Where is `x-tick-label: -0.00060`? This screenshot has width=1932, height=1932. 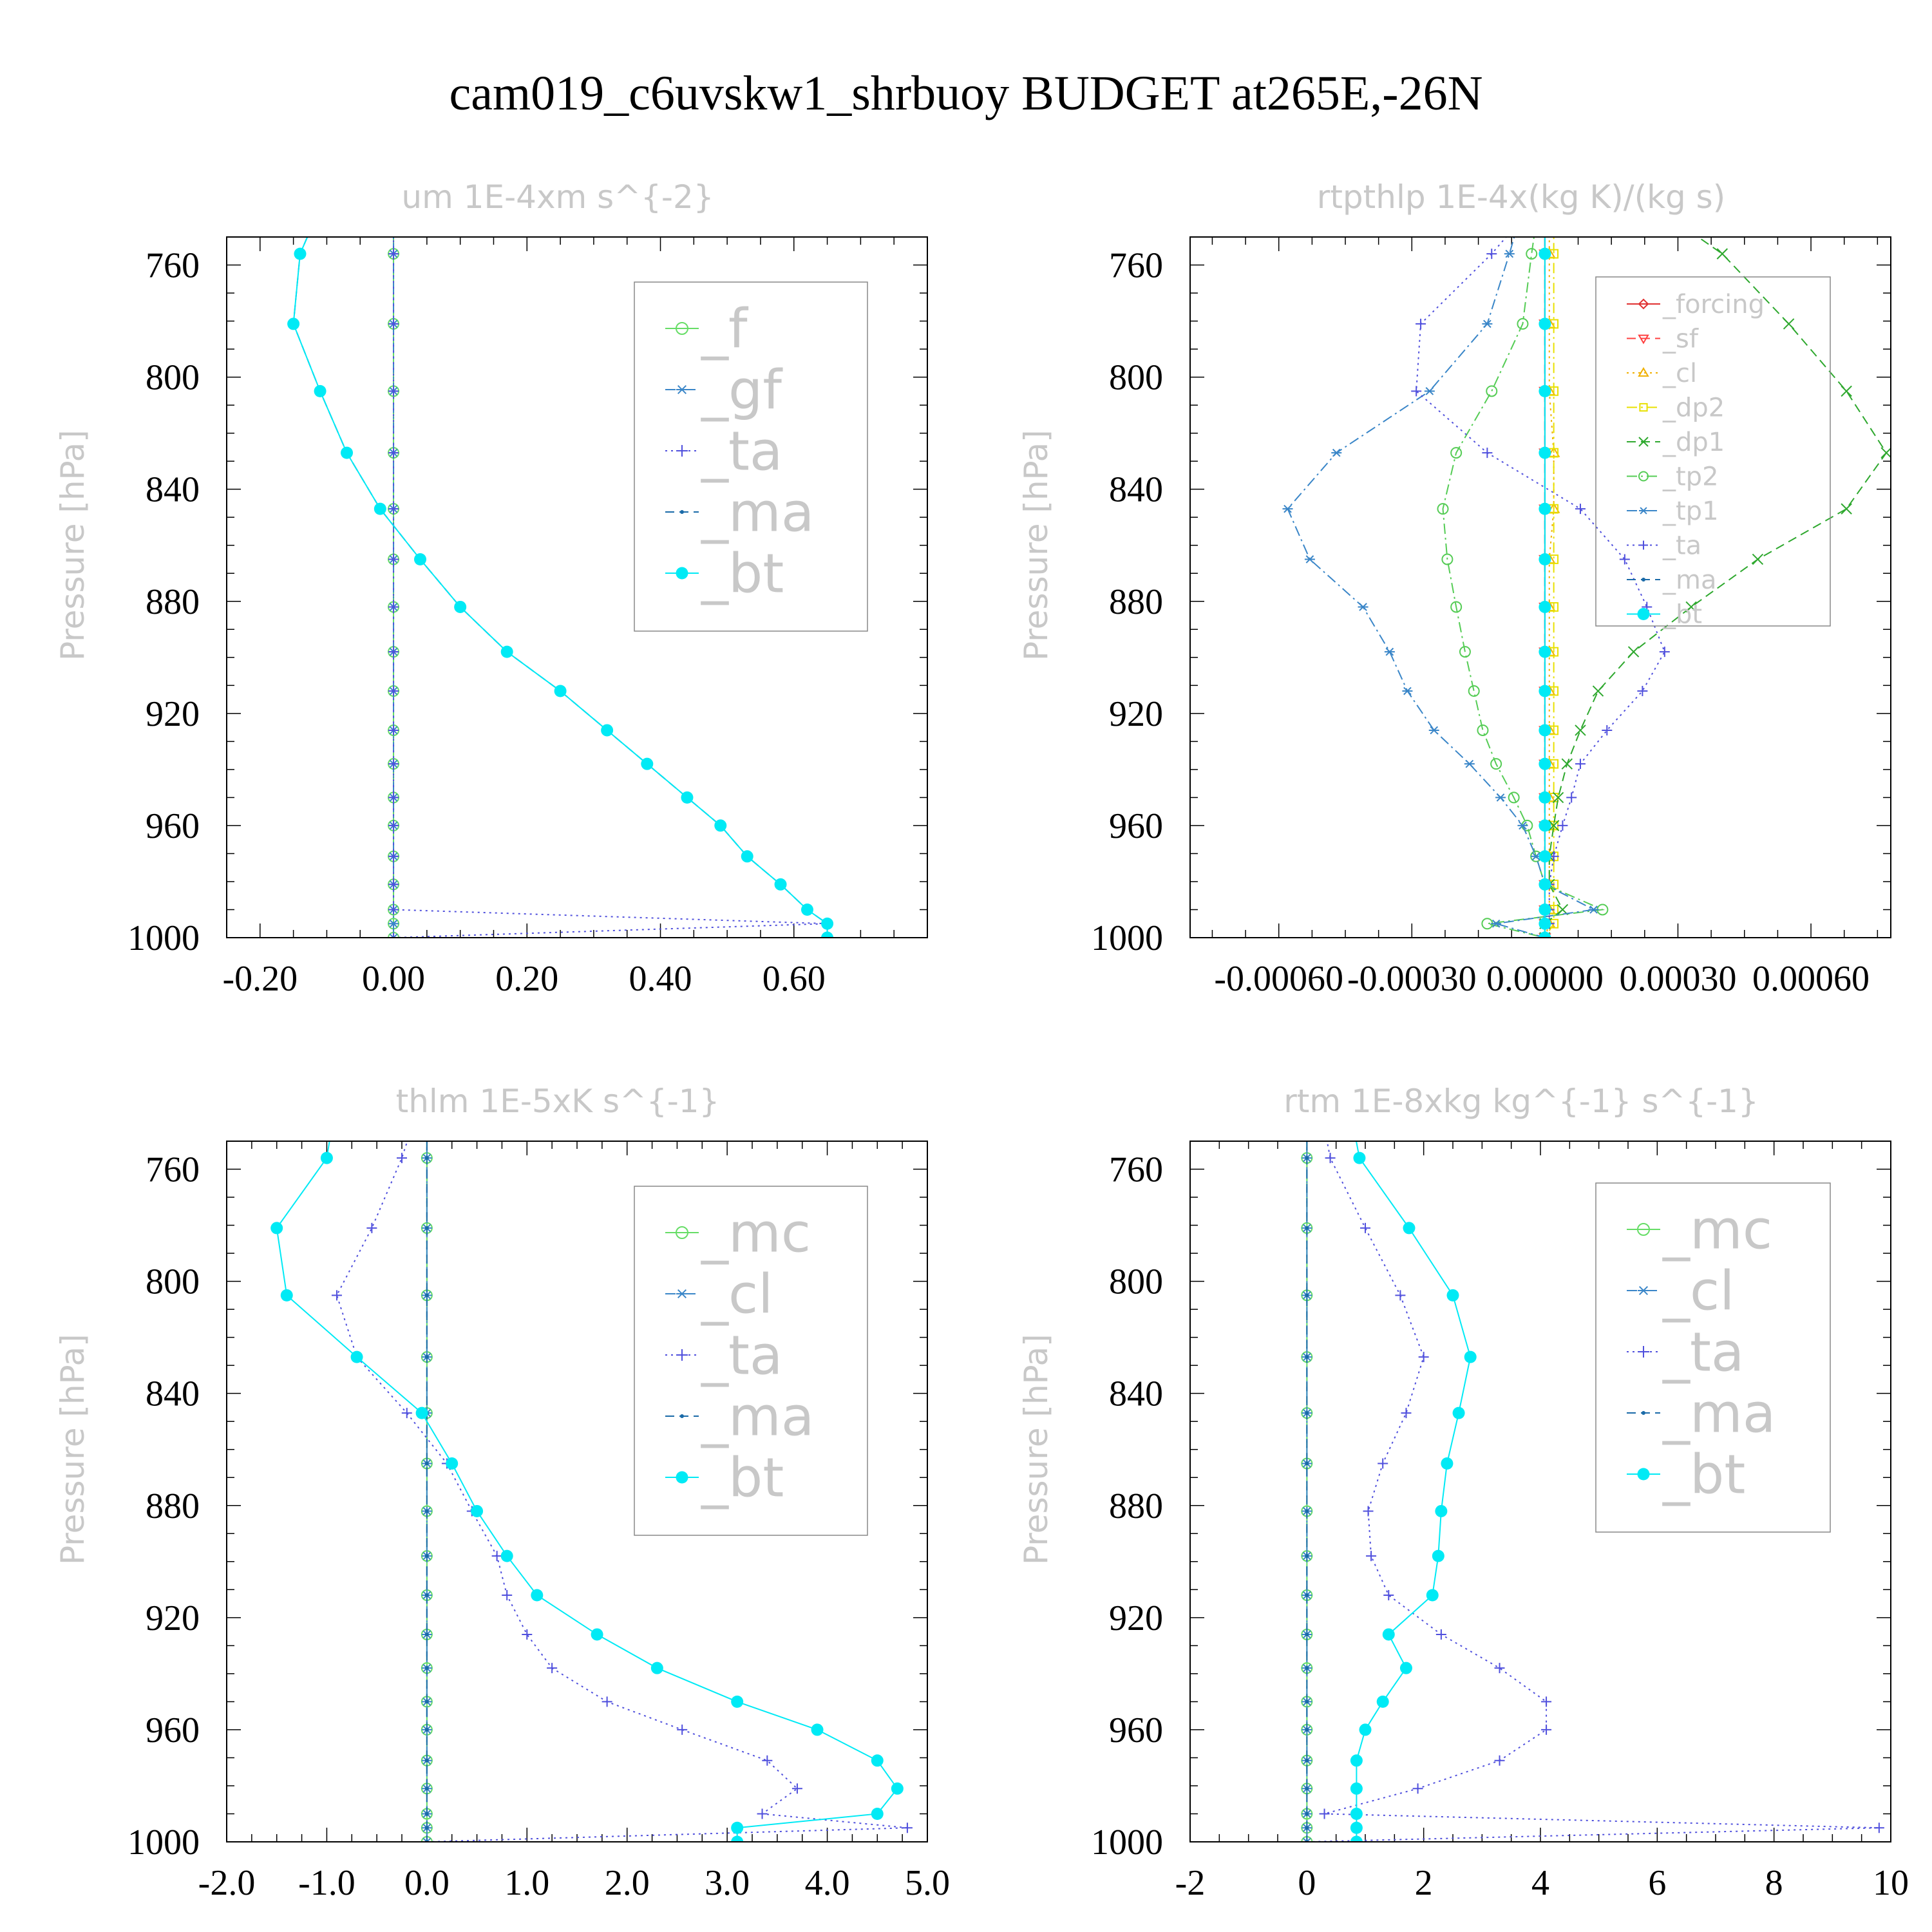 x-tick-label: -0.00060 is located at coordinates (1278, 979).